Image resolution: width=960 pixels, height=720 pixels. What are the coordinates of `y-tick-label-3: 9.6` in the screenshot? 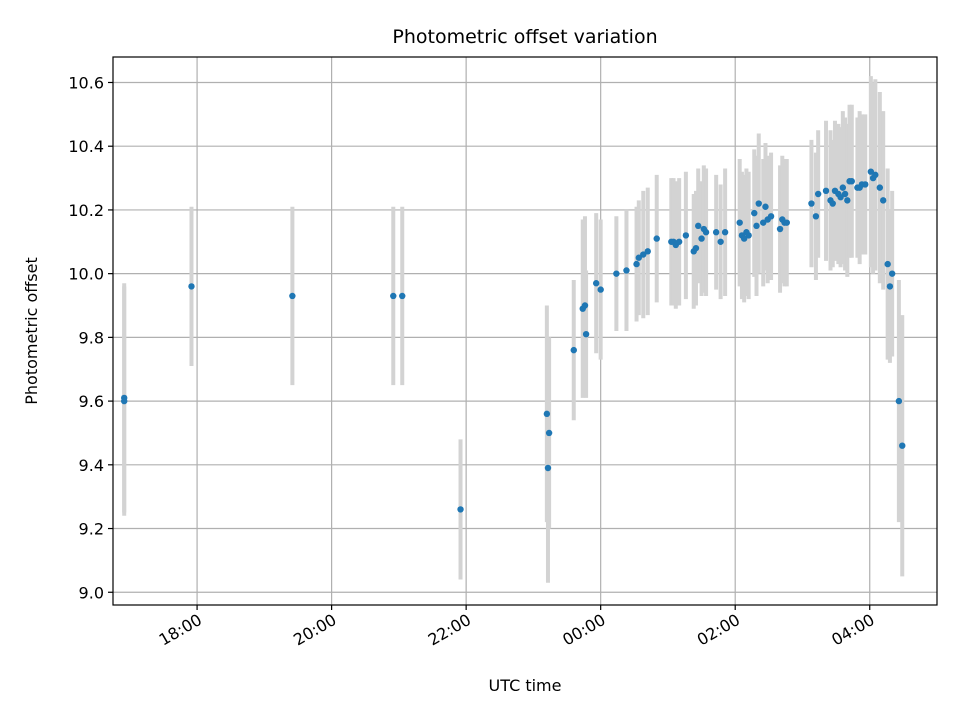 It's located at (91, 401).